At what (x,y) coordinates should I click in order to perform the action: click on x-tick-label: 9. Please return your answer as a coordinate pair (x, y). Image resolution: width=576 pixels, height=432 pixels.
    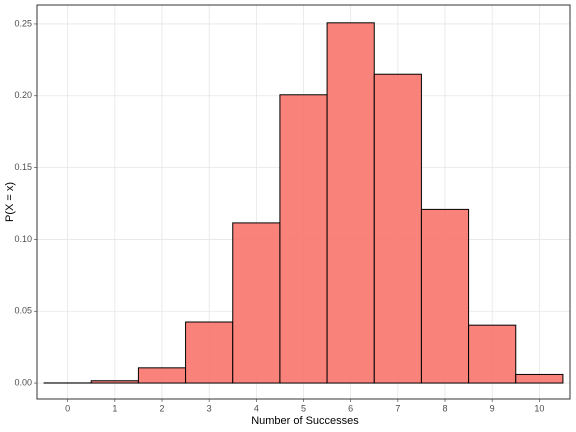
    Looking at the image, I should click on (492, 408).